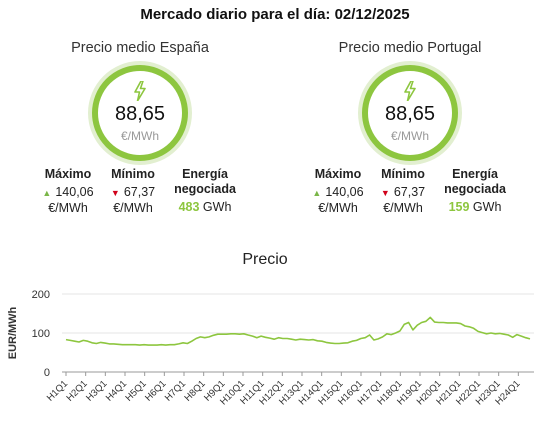  What do you see at coordinates (116, 390) in the screenshot?
I see `x-tick-label: H4Q1` at bounding box center [116, 390].